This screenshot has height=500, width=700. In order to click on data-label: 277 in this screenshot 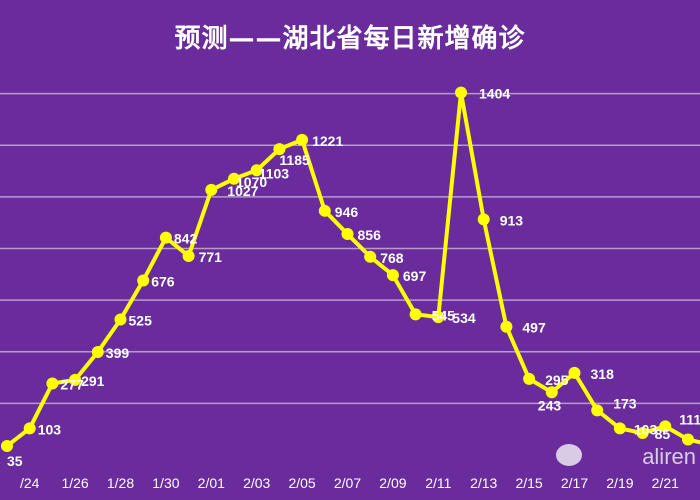, I will do `click(72, 384)`.